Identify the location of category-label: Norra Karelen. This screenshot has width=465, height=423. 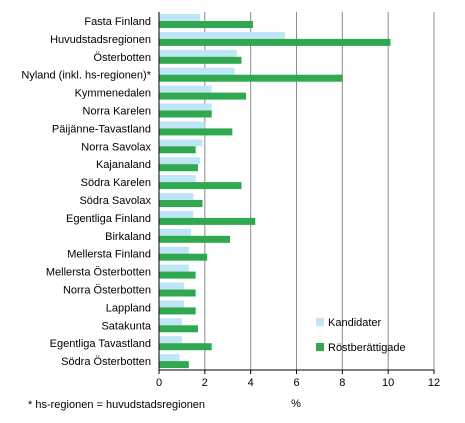
(117, 111).